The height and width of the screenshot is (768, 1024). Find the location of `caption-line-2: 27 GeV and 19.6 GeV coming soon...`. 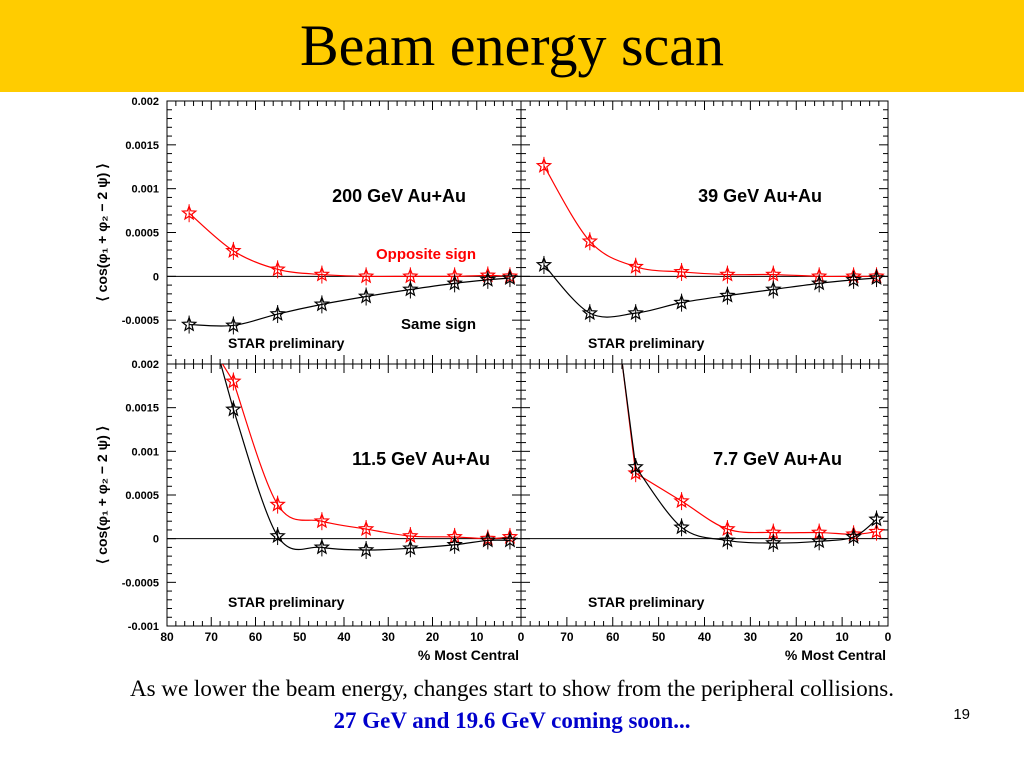

caption-line-2: 27 GeV and 19.6 GeV coming soon... is located at coordinates (512, 720).